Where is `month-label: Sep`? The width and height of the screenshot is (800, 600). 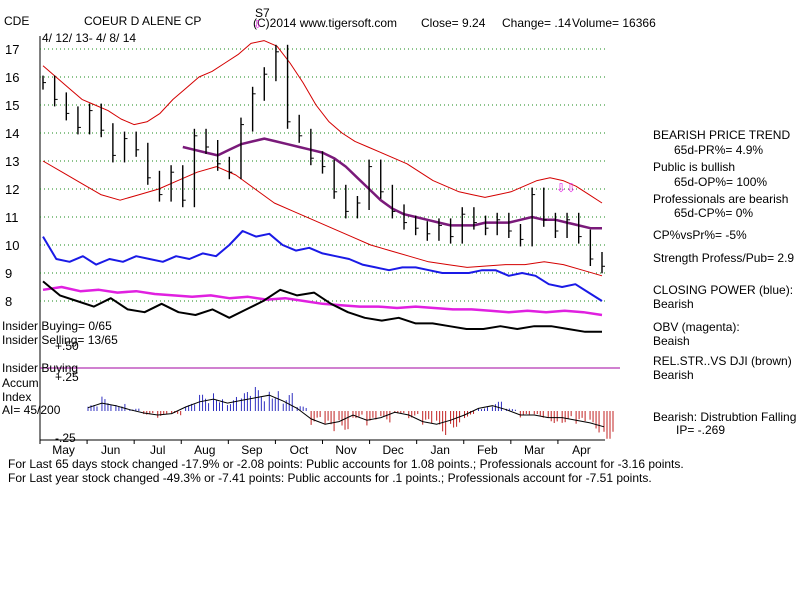 month-label: Sep is located at coordinates (252, 450).